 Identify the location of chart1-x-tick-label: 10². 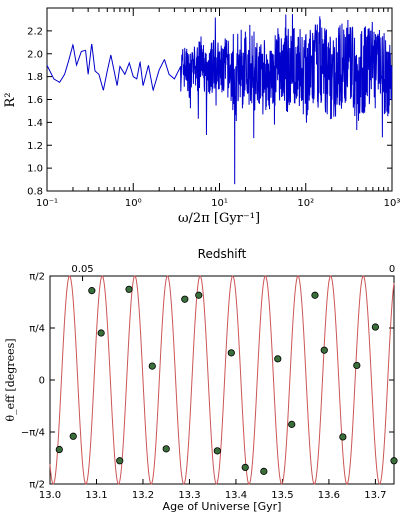
(305, 203).